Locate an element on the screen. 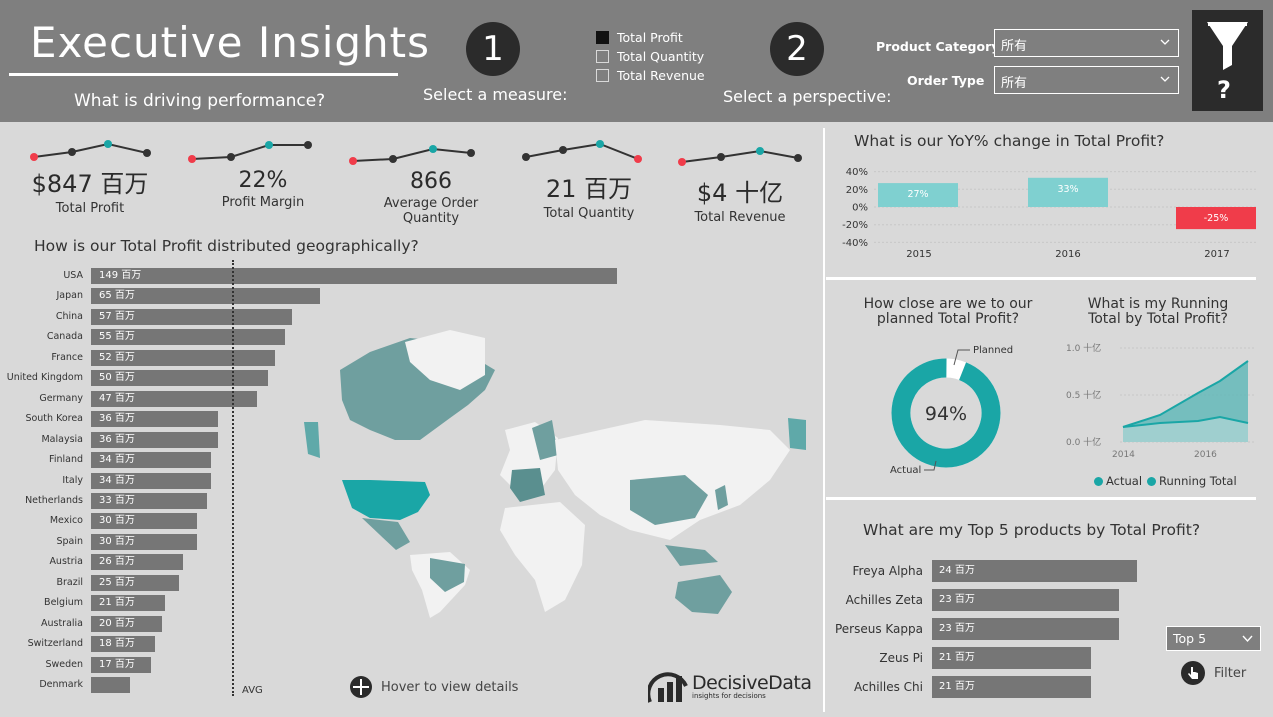 The height and width of the screenshot is (717, 1273). y-tick: 40% is located at coordinates (857, 172).